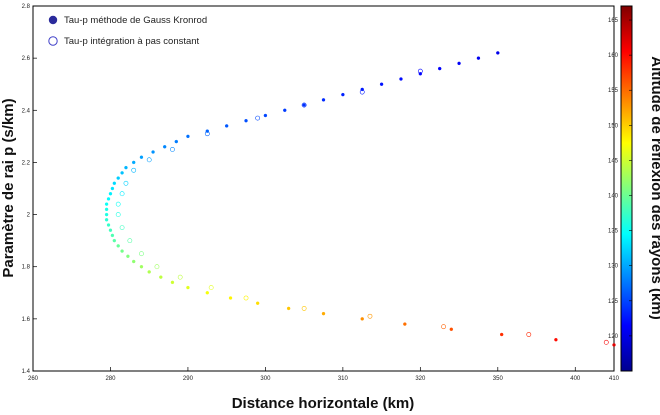 This screenshot has width=660, height=415. What do you see at coordinates (26, 320) in the screenshot?
I see `y-tick-label-1: 1.6` at bounding box center [26, 320].